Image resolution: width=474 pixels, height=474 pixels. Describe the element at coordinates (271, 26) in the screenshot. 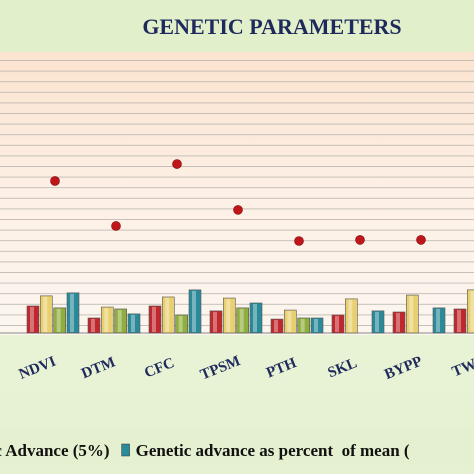

I see `chart-title: GENETIC PARAMETERS` at that location.